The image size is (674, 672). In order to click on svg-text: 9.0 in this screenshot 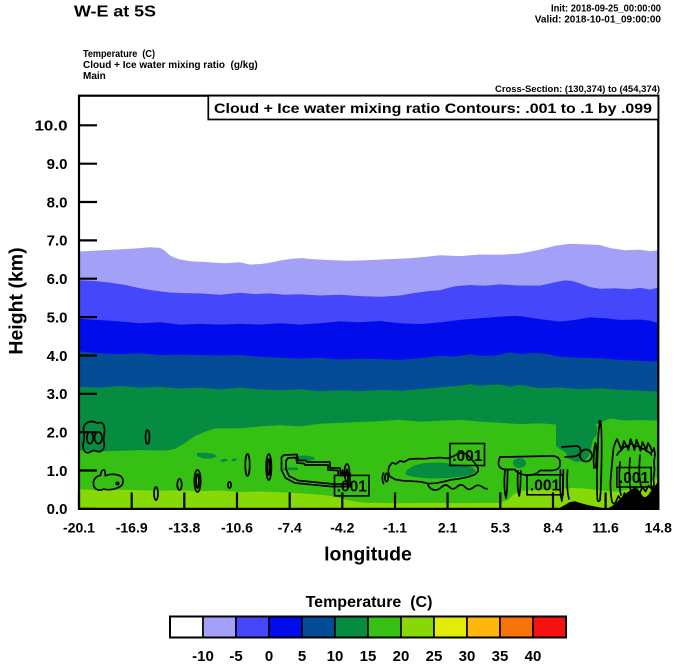, I will do `click(57, 164)`.